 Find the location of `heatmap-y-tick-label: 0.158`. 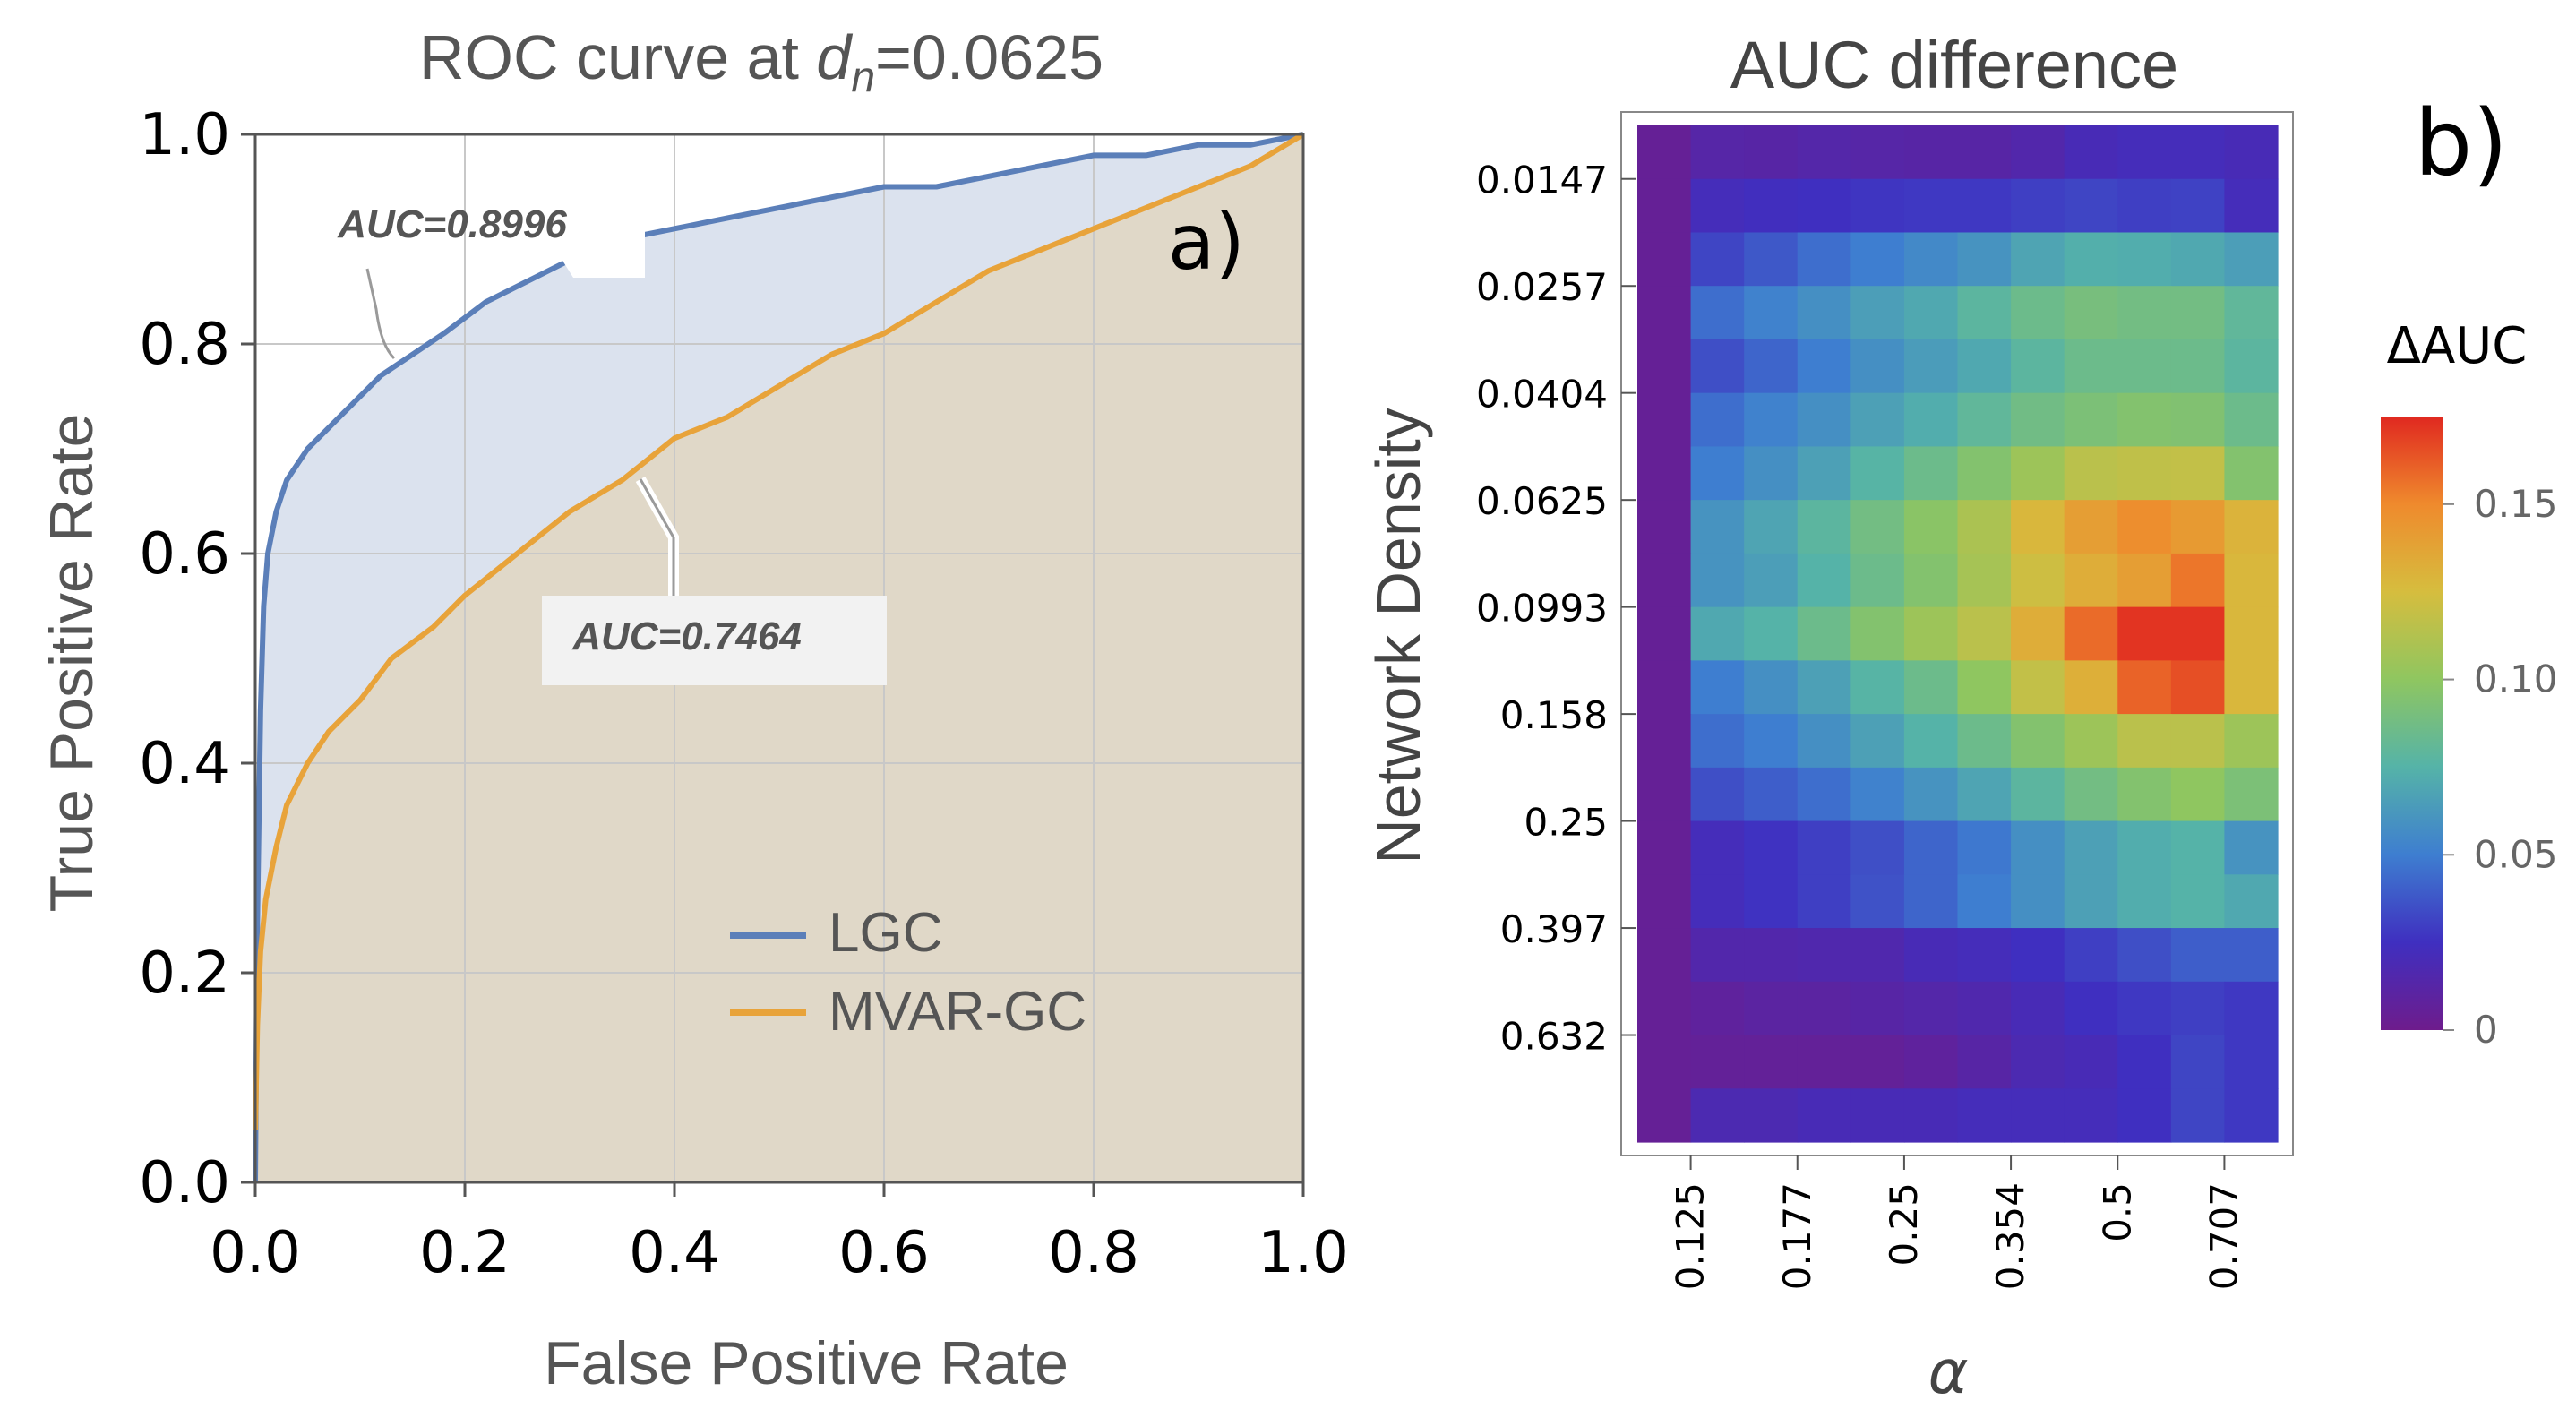

heatmap-y-tick-label: 0.158 is located at coordinates (1554, 715).